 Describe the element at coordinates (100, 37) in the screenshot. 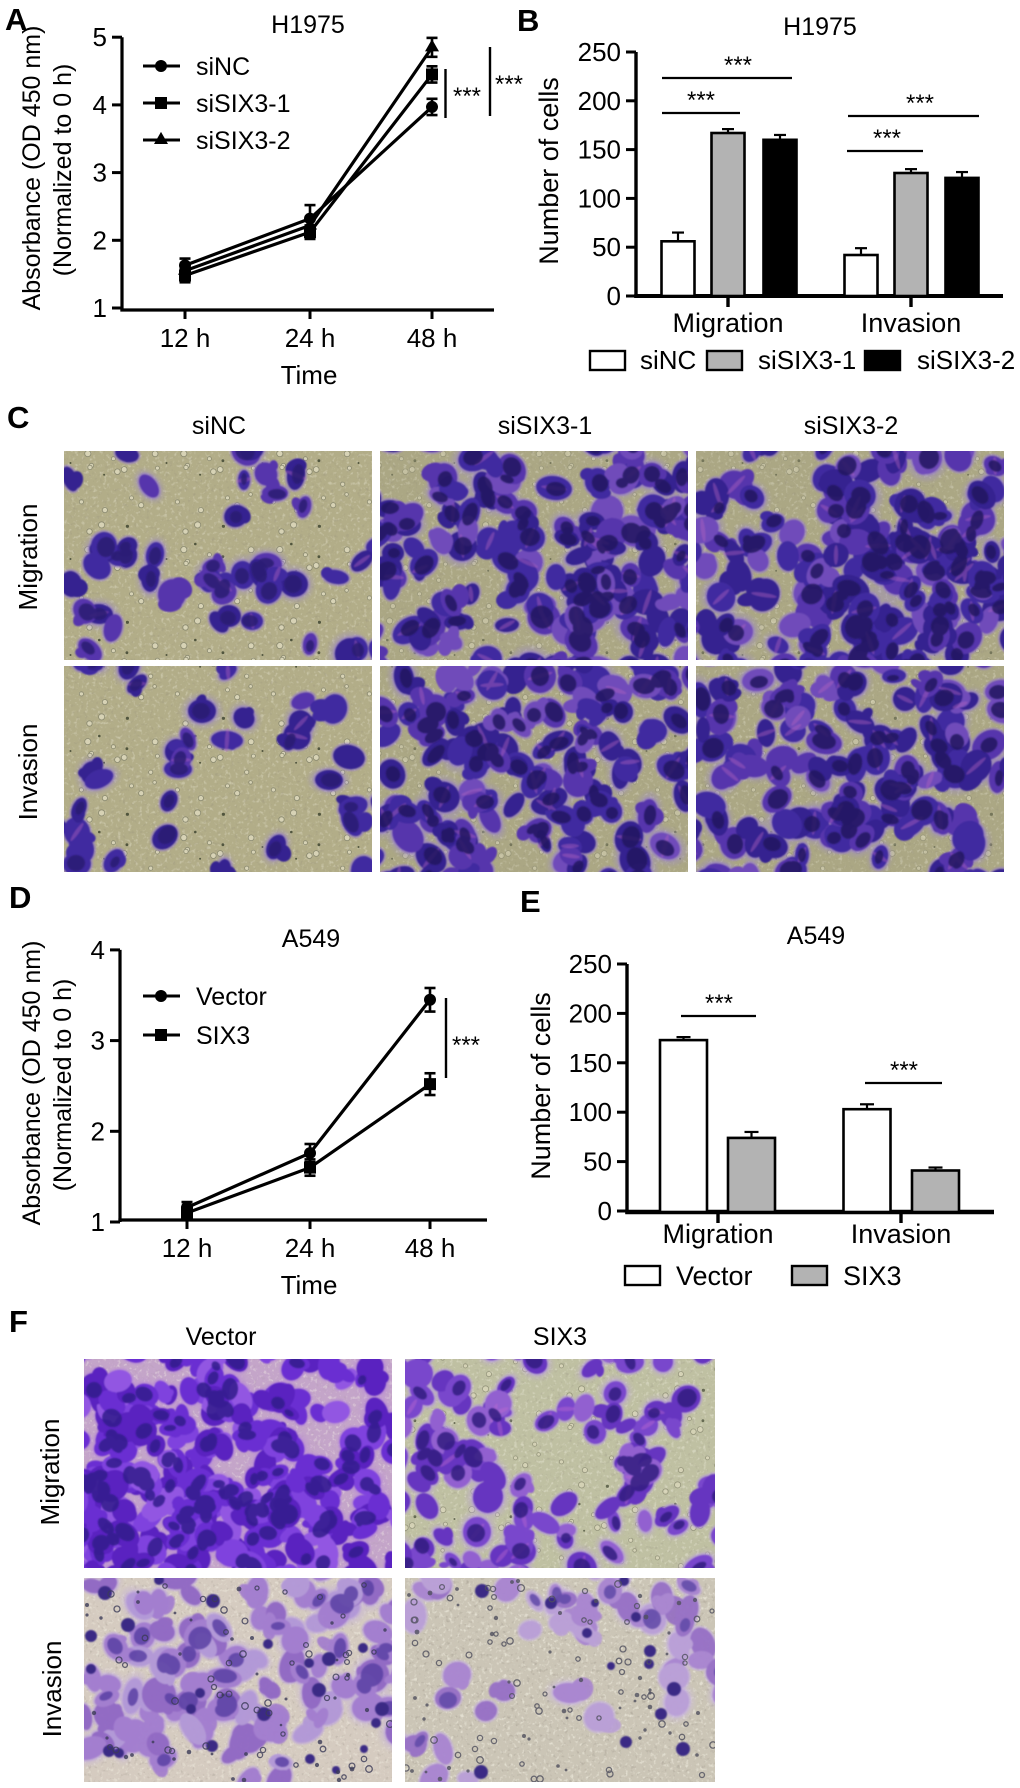

I see `svg-text: 5` at that location.